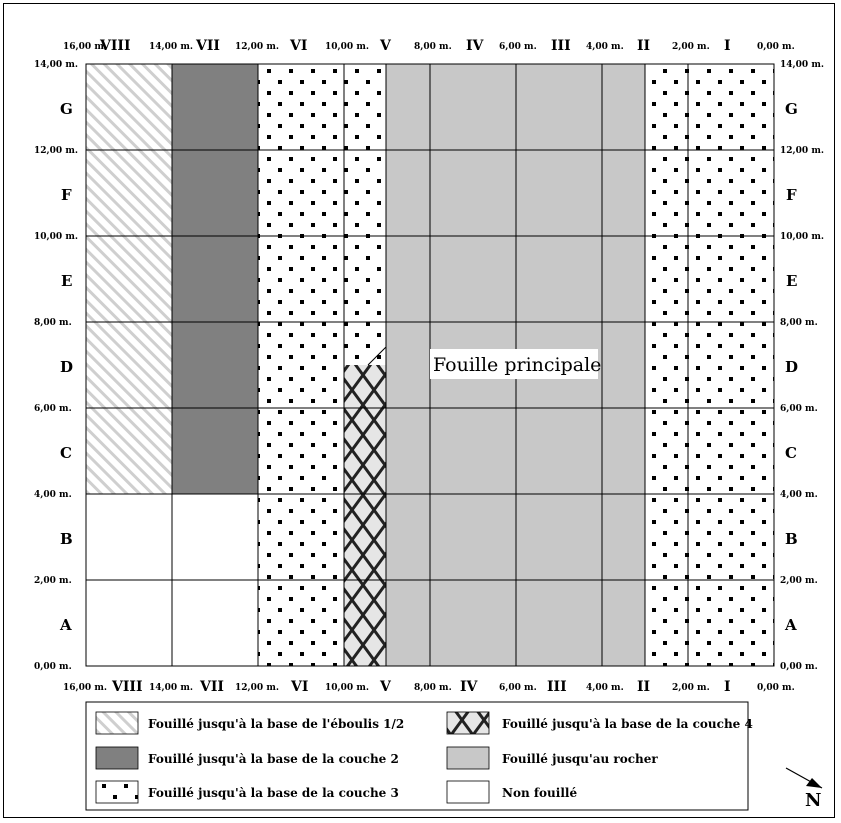 The height and width of the screenshot is (823, 841). What do you see at coordinates (799, 323) in the screenshot?
I see `y-dist-right-8: 8,00 m.` at bounding box center [799, 323].